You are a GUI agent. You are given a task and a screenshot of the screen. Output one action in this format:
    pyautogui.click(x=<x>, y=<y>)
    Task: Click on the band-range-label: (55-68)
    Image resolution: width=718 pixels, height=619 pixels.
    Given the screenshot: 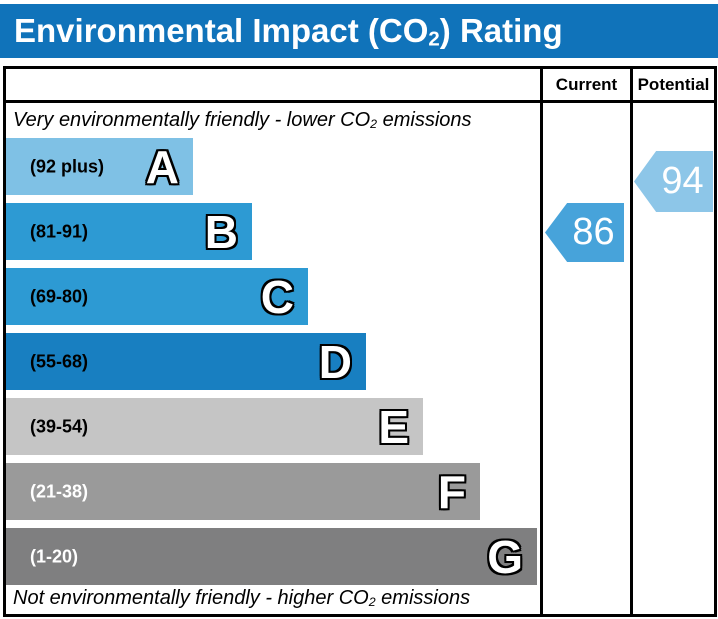 What is the action you would take?
    pyautogui.click(x=59, y=361)
    